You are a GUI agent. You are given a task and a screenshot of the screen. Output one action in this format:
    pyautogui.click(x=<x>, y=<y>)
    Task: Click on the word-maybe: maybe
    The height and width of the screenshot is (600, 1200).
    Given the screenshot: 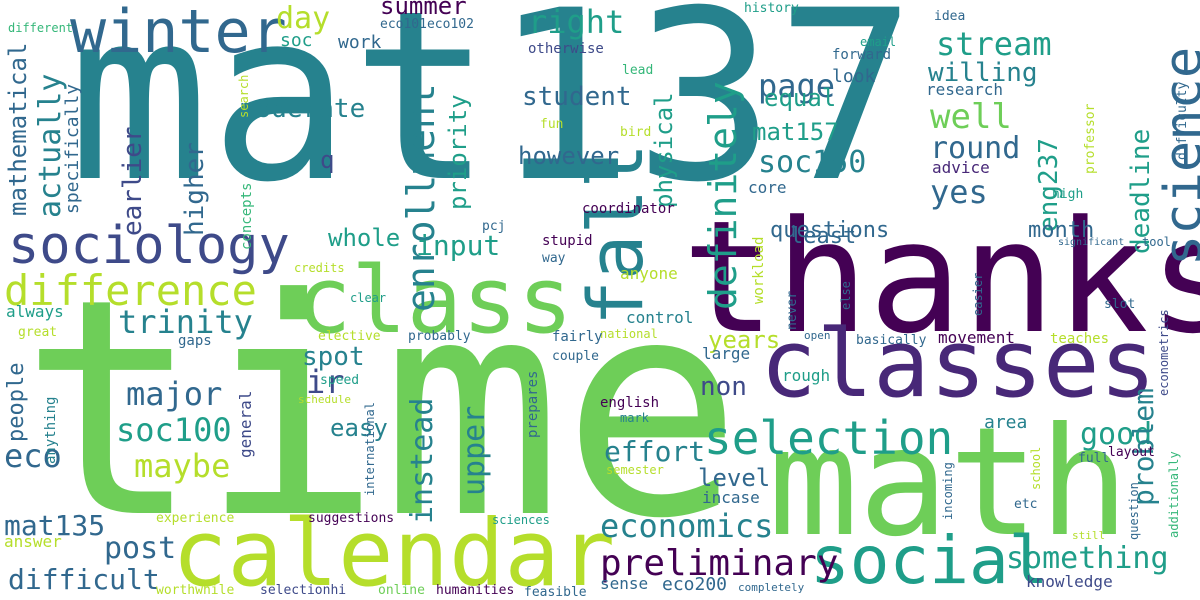 What is the action you would take?
    pyautogui.click(x=182, y=466)
    